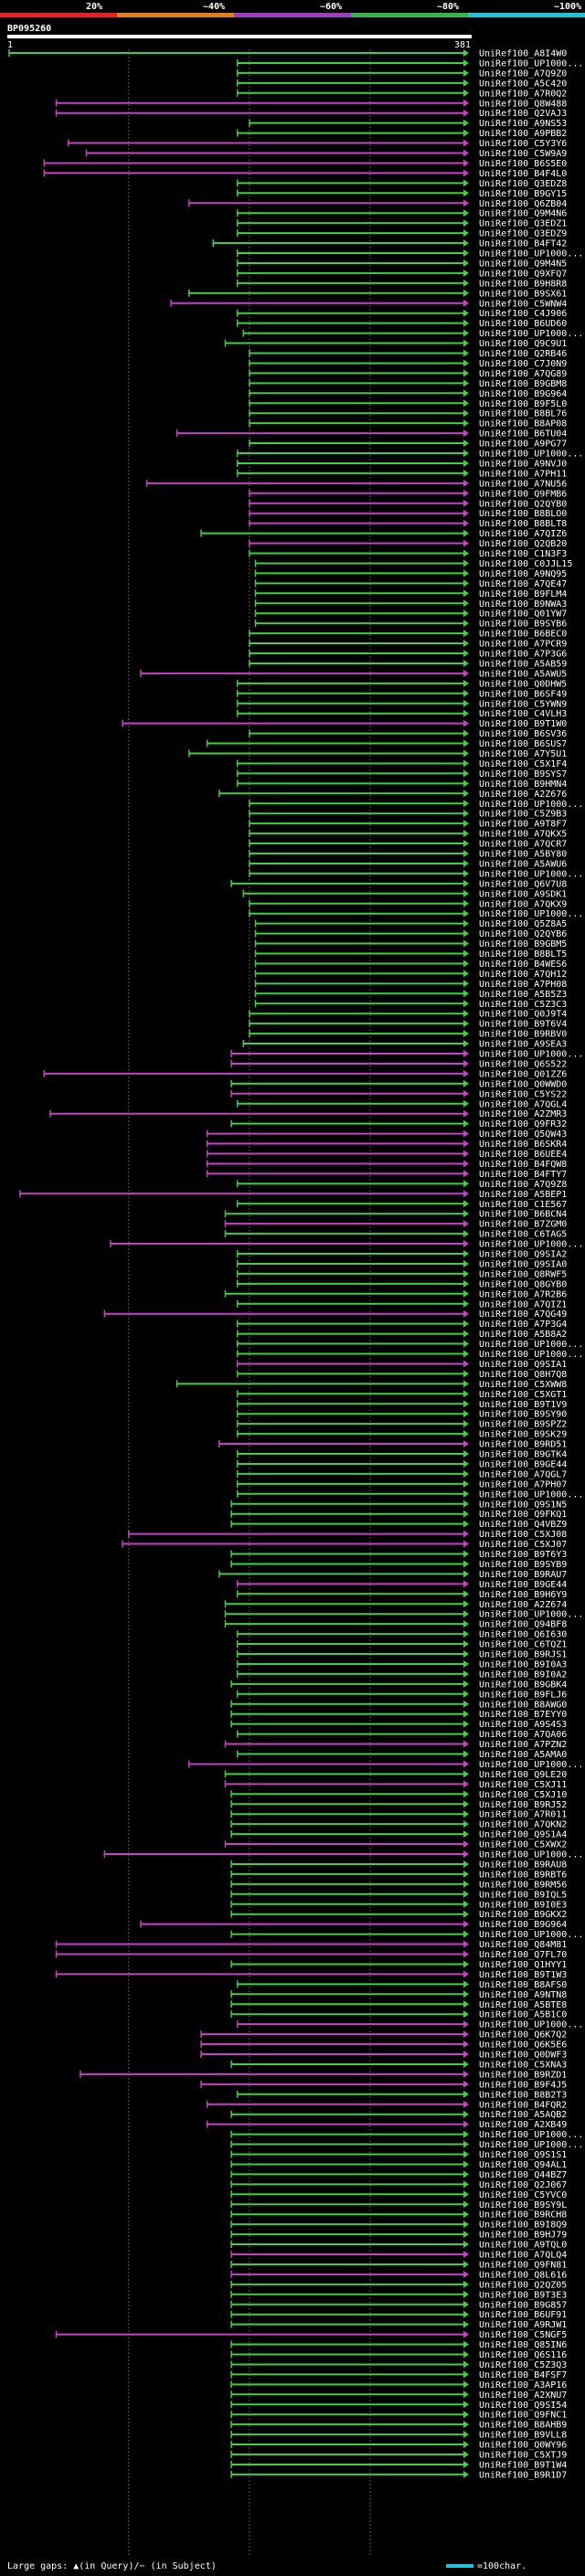 The height and width of the screenshot is (2576, 585). Describe the element at coordinates (523, 104) in the screenshot. I see `hit-label: UniRef100_Q8W488` at that location.